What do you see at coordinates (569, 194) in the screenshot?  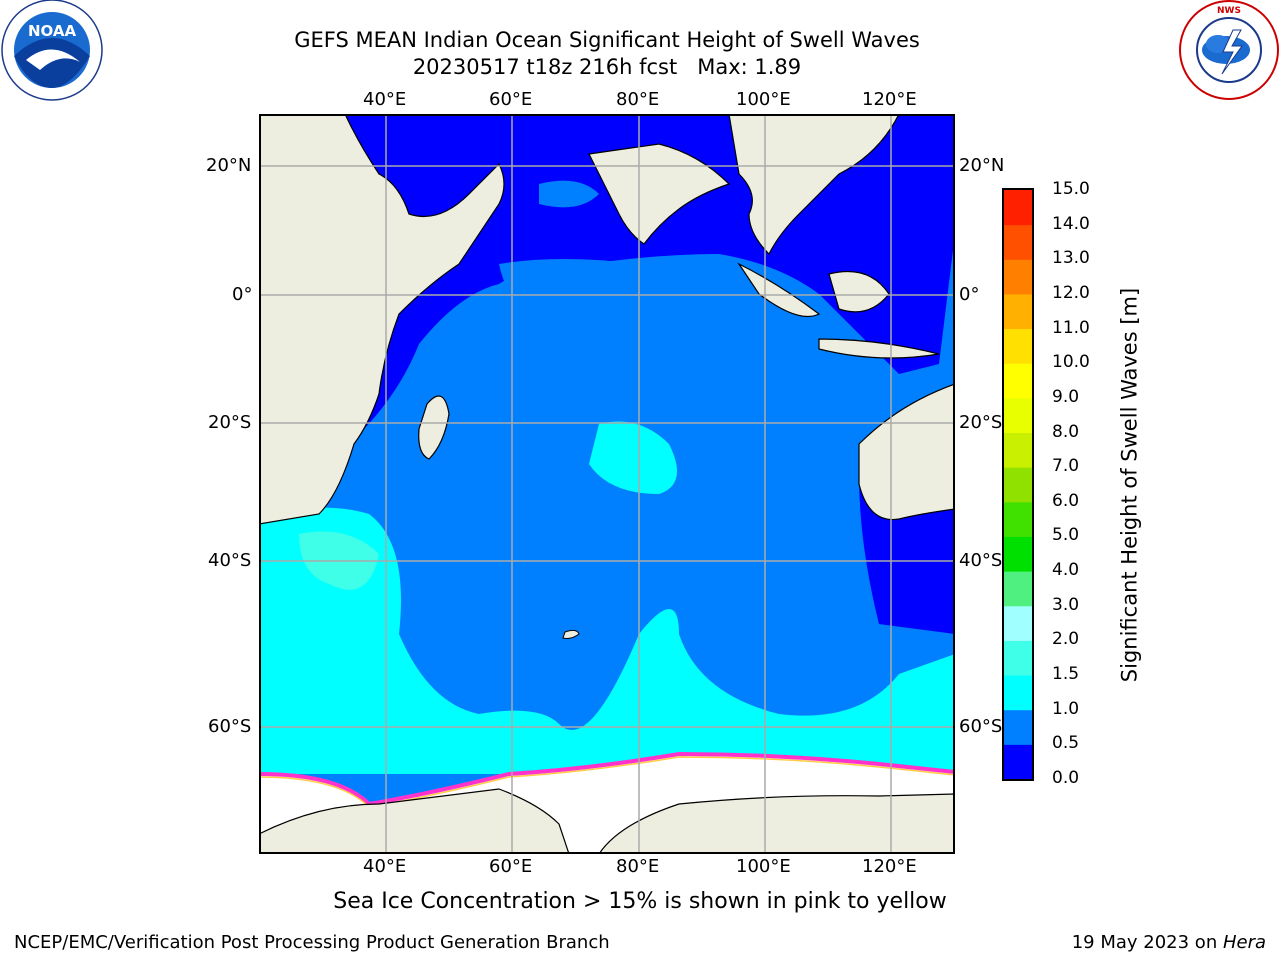 I see `arabian-sea-patch` at bounding box center [569, 194].